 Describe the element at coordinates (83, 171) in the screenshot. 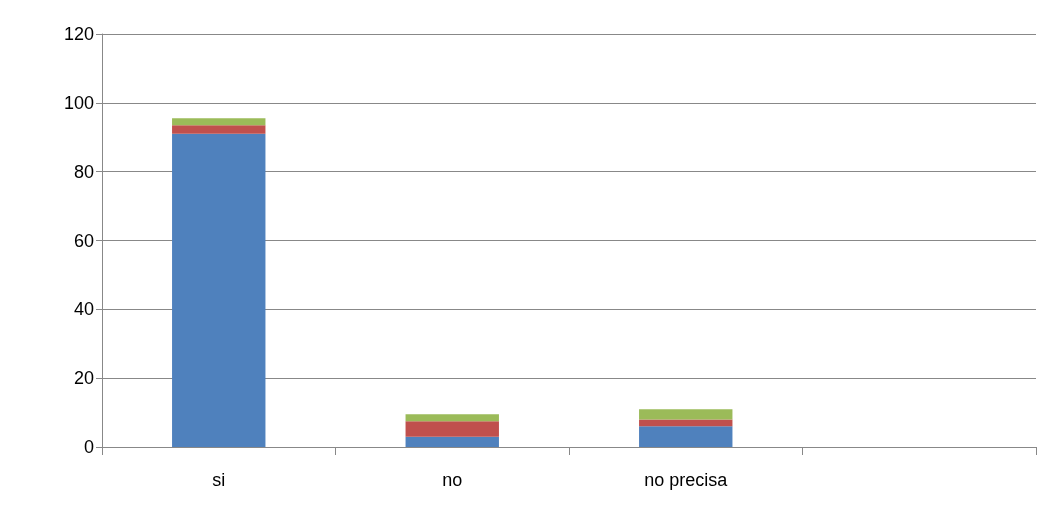

I see `y-tick-label: 80` at that location.